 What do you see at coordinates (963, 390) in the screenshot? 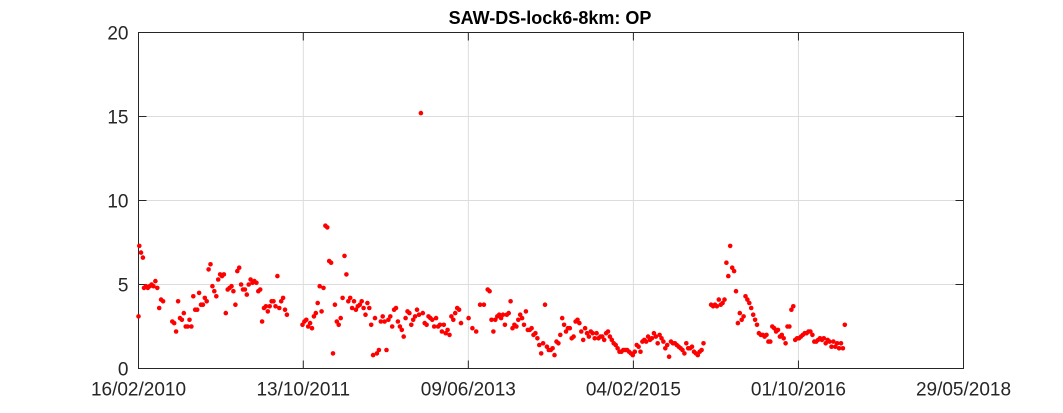
I see `x-tick-label: 29/05/2018` at bounding box center [963, 390].